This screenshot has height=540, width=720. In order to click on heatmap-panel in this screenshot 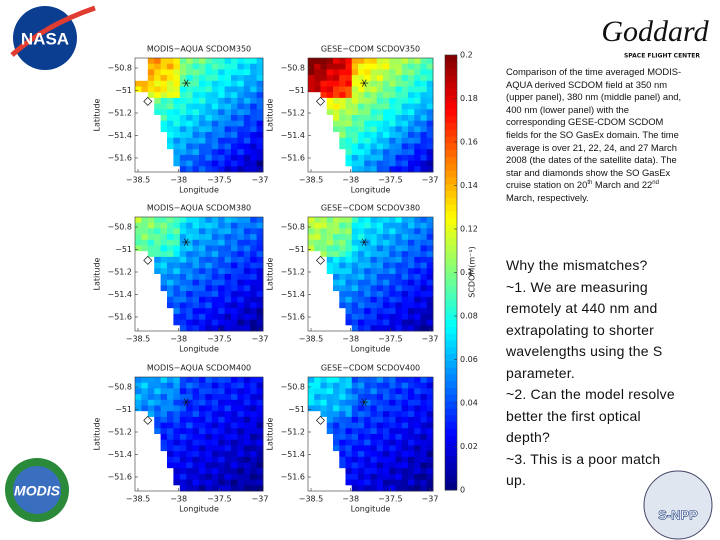, I will do `click(199, 434)`.